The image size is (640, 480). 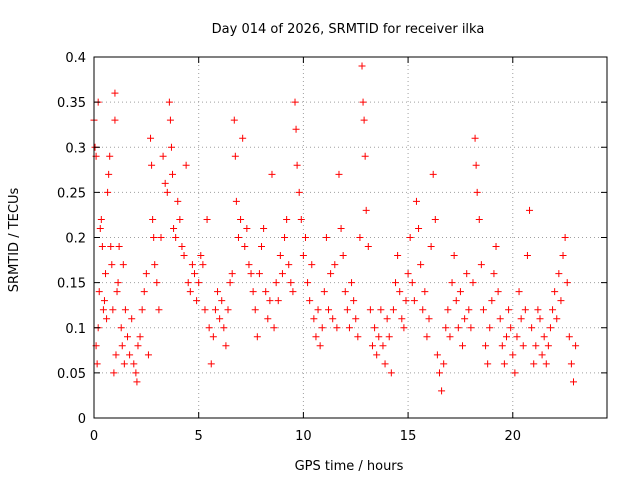 What do you see at coordinates (75, 329) in the screenshot?
I see `y-tick-label: 0.1` at bounding box center [75, 329].